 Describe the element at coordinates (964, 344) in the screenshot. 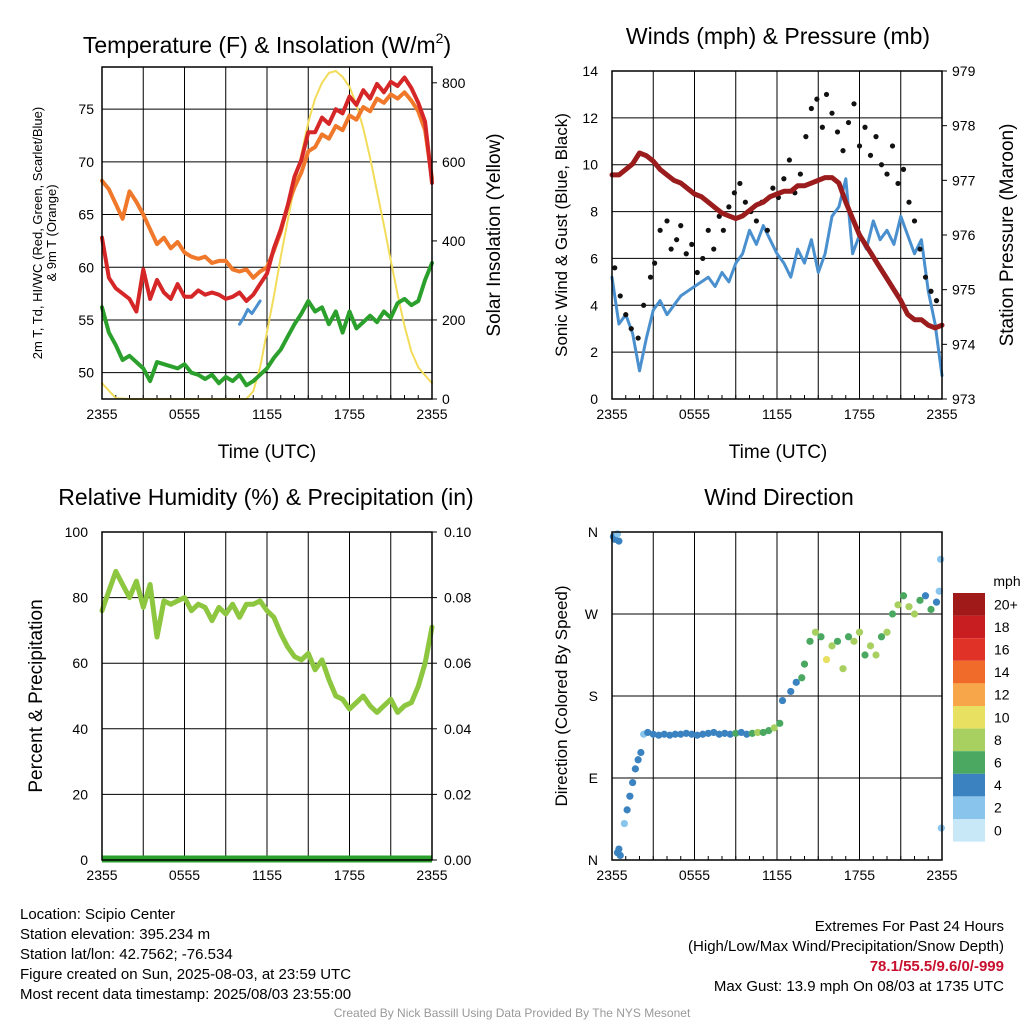

I see `y-tick-label-right: 974` at that location.